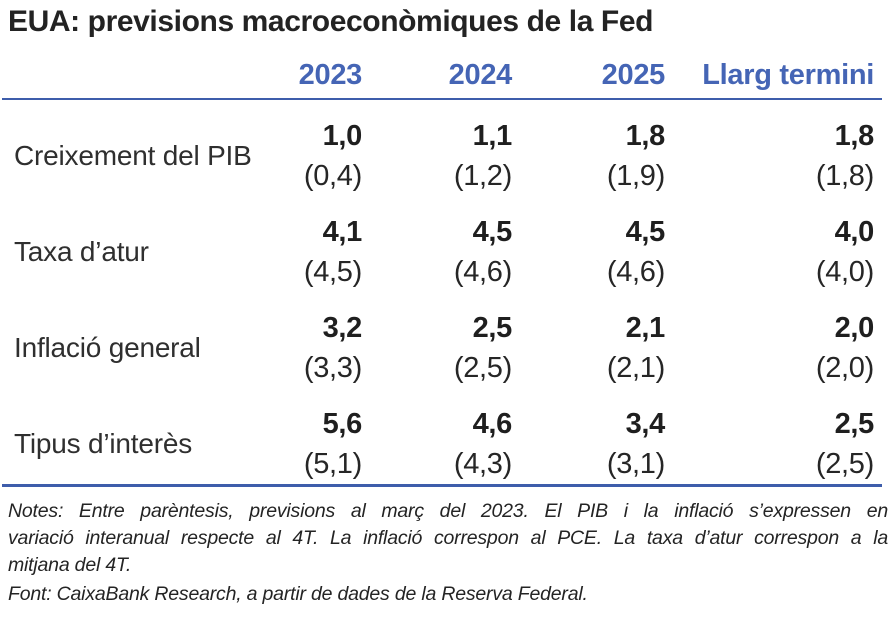  I want to click on prev-value-cell: (5,1), so click(332, 464).